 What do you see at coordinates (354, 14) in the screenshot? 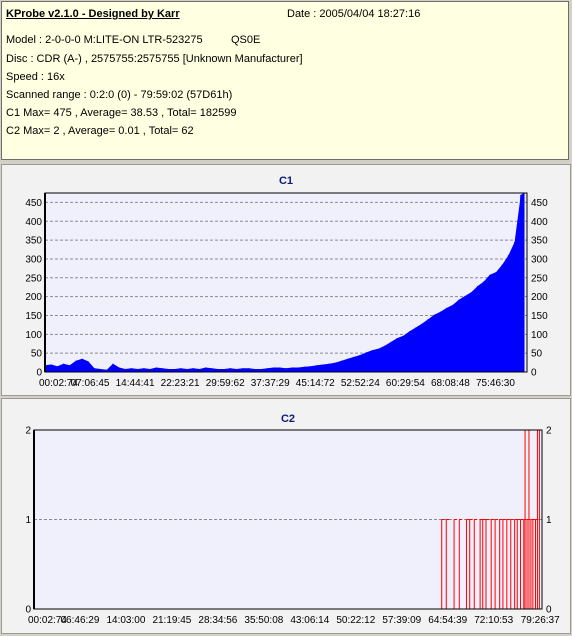
I see `scan-date: Date : 2005/04/04 18:27:16` at bounding box center [354, 14].